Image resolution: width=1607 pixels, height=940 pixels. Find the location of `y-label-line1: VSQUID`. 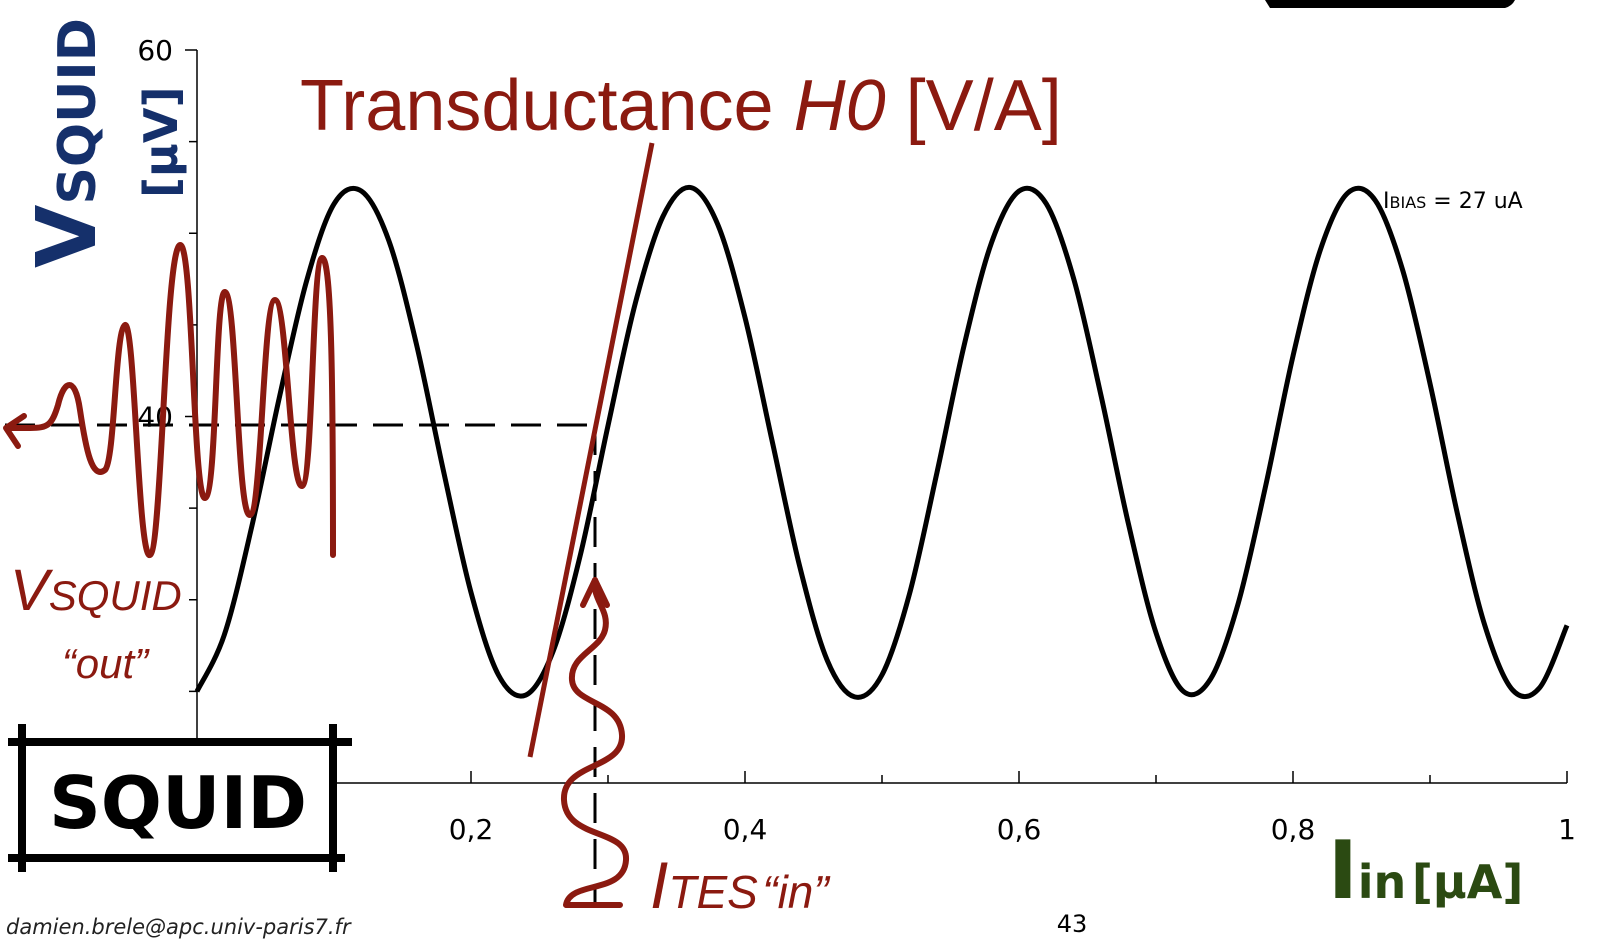

y-label-line1: VSQUID is located at coordinates (67, 143).